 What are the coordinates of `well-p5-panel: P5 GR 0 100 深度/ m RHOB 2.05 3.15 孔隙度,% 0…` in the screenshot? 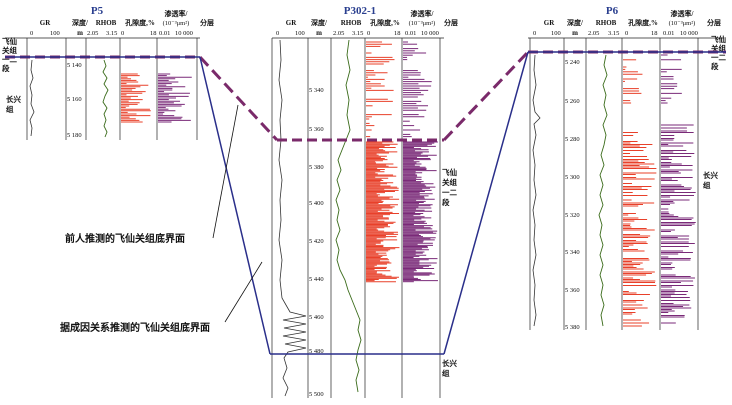 It's located at (108, 72).